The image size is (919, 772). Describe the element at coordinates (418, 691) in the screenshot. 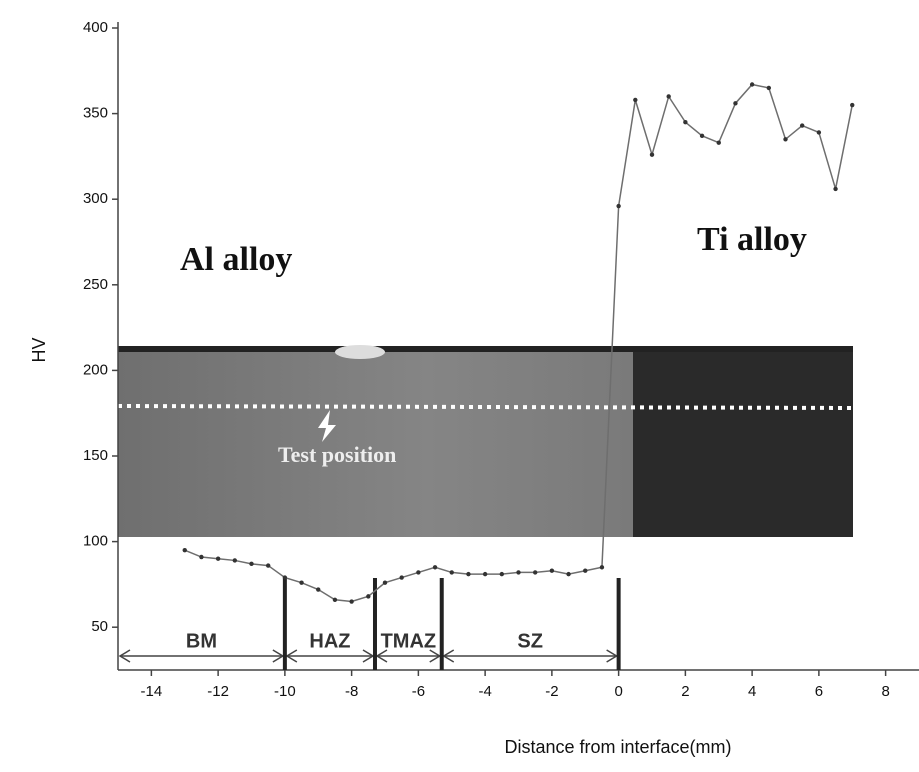

I see `x-tick-label: -6` at that location.